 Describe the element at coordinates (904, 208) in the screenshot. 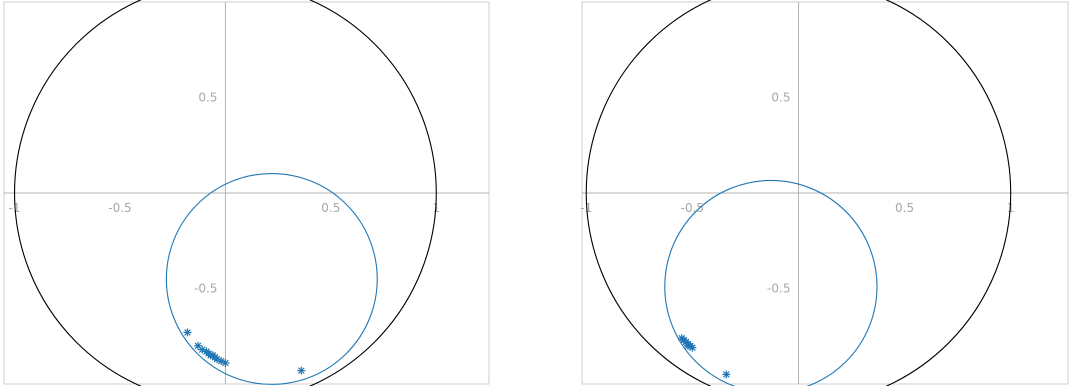

I see `right-x-tick-label: 0.5` at that location.